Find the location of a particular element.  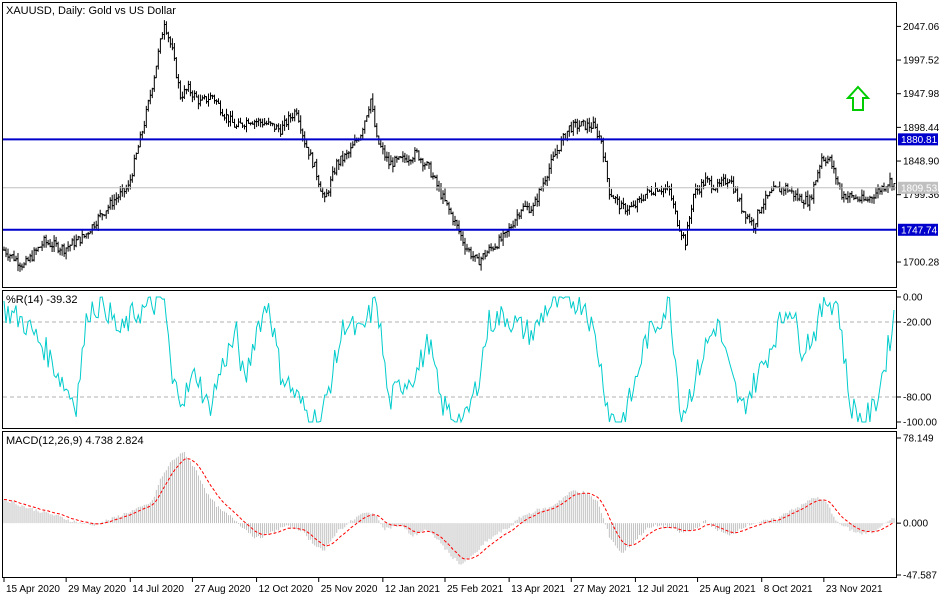

level-price-label: 1747.74 is located at coordinates (919, 230).